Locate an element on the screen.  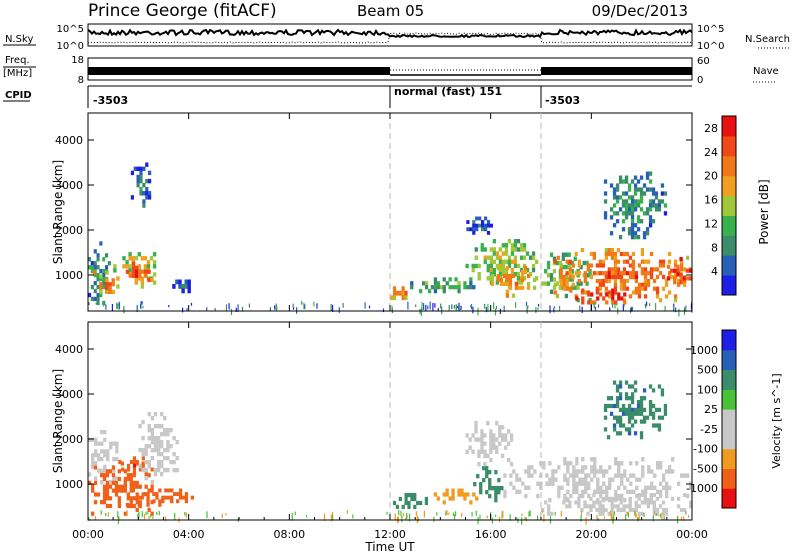
power-ytick-label: 3000 is located at coordinates (69, 185).